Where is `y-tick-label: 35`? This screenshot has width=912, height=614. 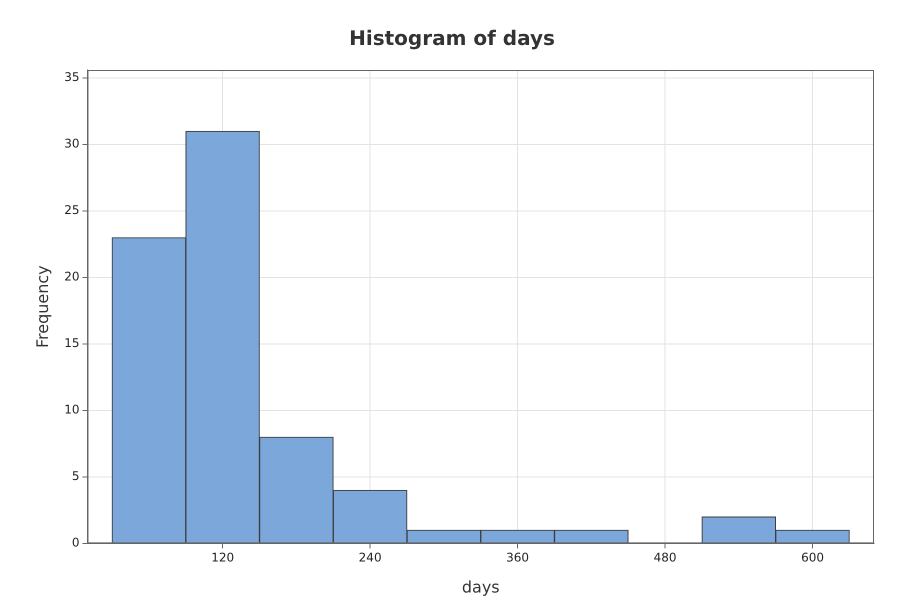
y-tick-label: 35 is located at coordinates (72, 77).